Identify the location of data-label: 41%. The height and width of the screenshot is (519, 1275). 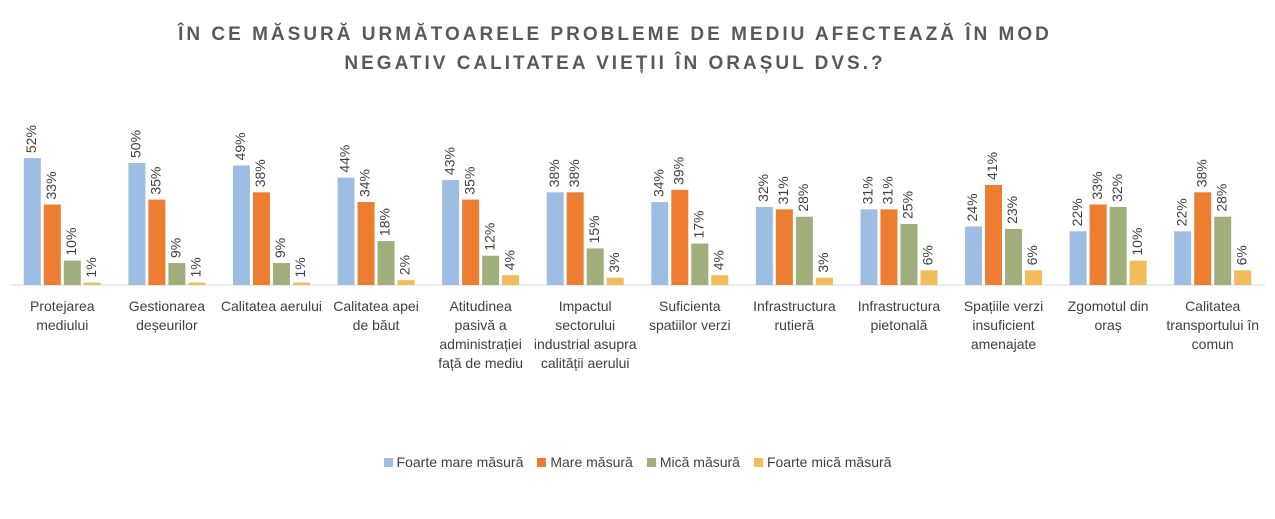
(992, 166).